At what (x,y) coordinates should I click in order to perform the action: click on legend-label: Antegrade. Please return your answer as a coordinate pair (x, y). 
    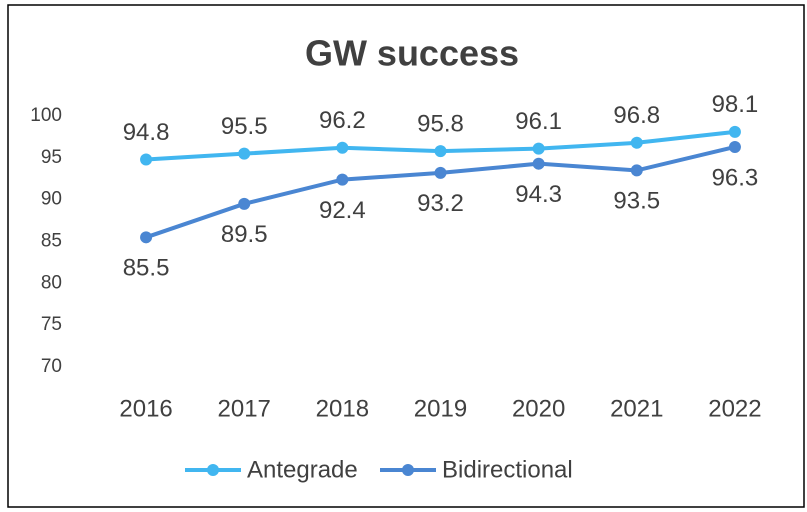
    Looking at the image, I should click on (302, 469).